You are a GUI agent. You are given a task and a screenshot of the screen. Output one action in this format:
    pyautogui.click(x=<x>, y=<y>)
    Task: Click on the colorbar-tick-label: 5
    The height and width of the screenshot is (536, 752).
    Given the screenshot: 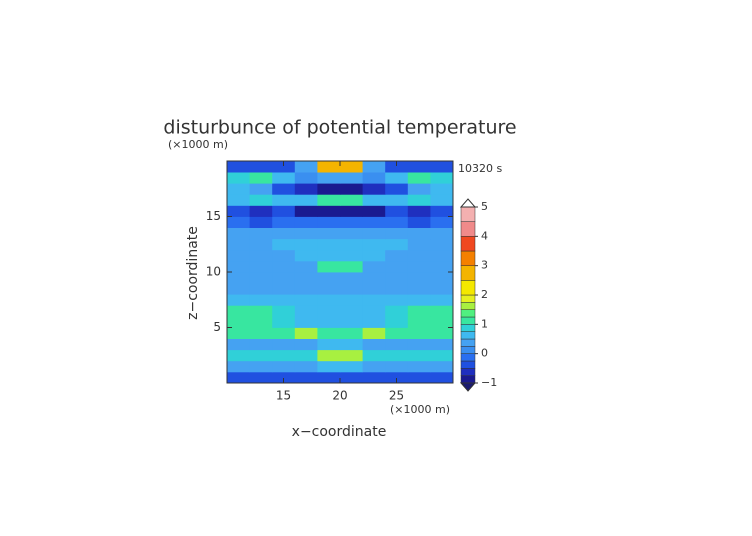 What is the action you would take?
    pyautogui.click(x=484, y=206)
    